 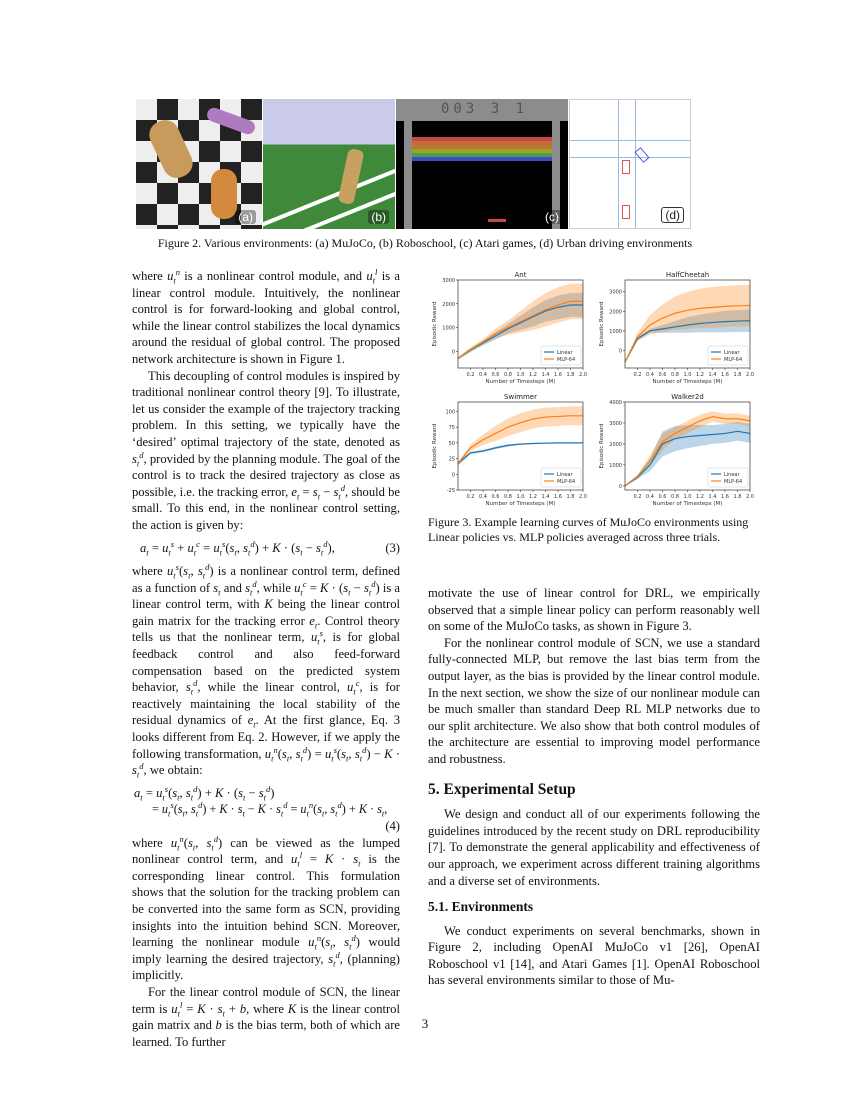 What do you see at coordinates (552, 217) in the screenshot?
I see `panel-label: (c)` at bounding box center [552, 217].